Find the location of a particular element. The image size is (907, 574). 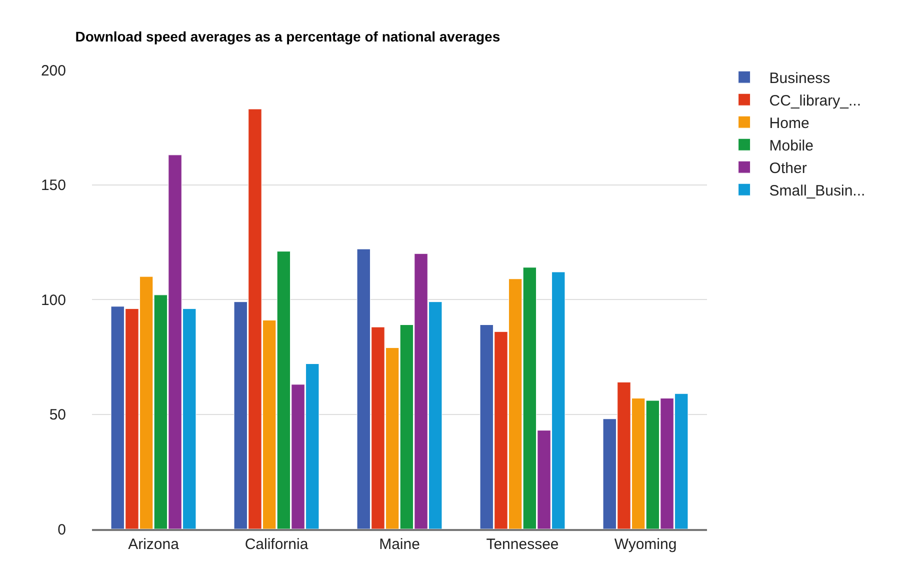

legend-label: Home is located at coordinates (789, 123).